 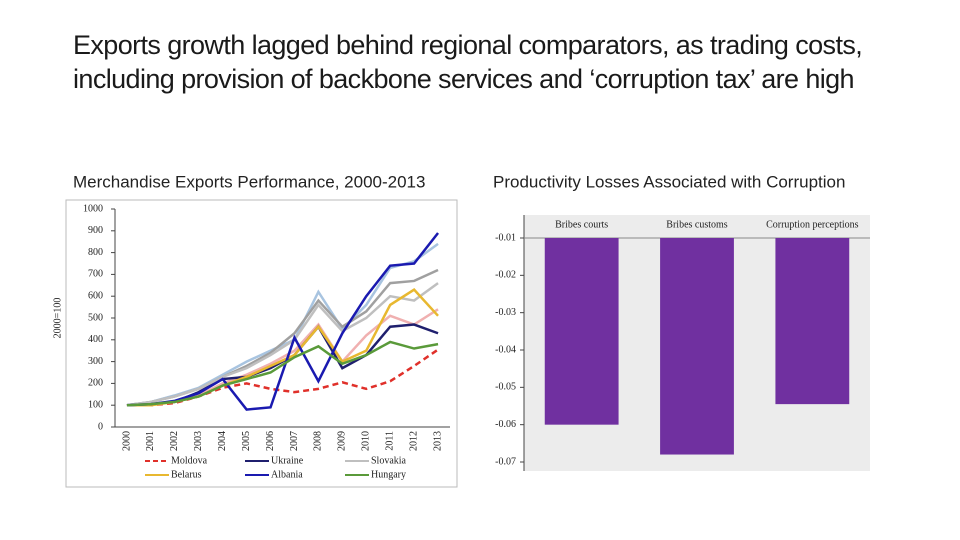 What do you see at coordinates (287, 460) in the screenshot?
I see `legend-label: Ukraine` at bounding box center [287, 460].